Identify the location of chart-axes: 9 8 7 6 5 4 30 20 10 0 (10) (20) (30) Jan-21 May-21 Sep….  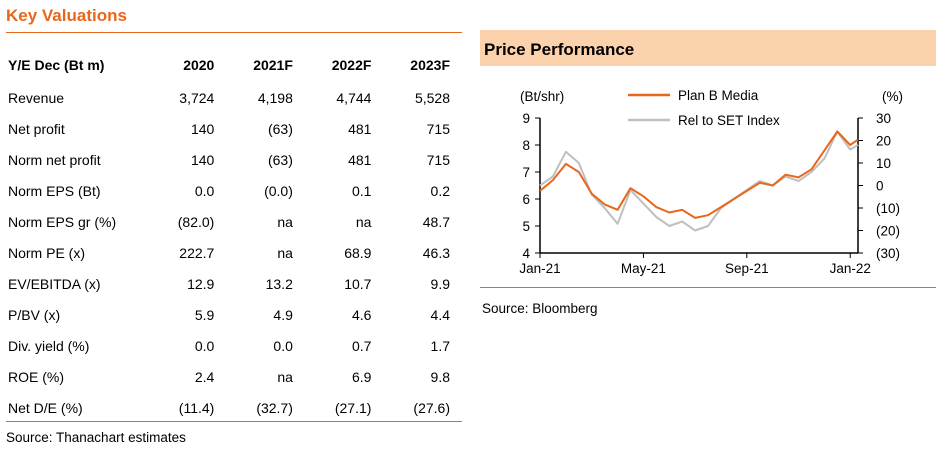
(709, 193).